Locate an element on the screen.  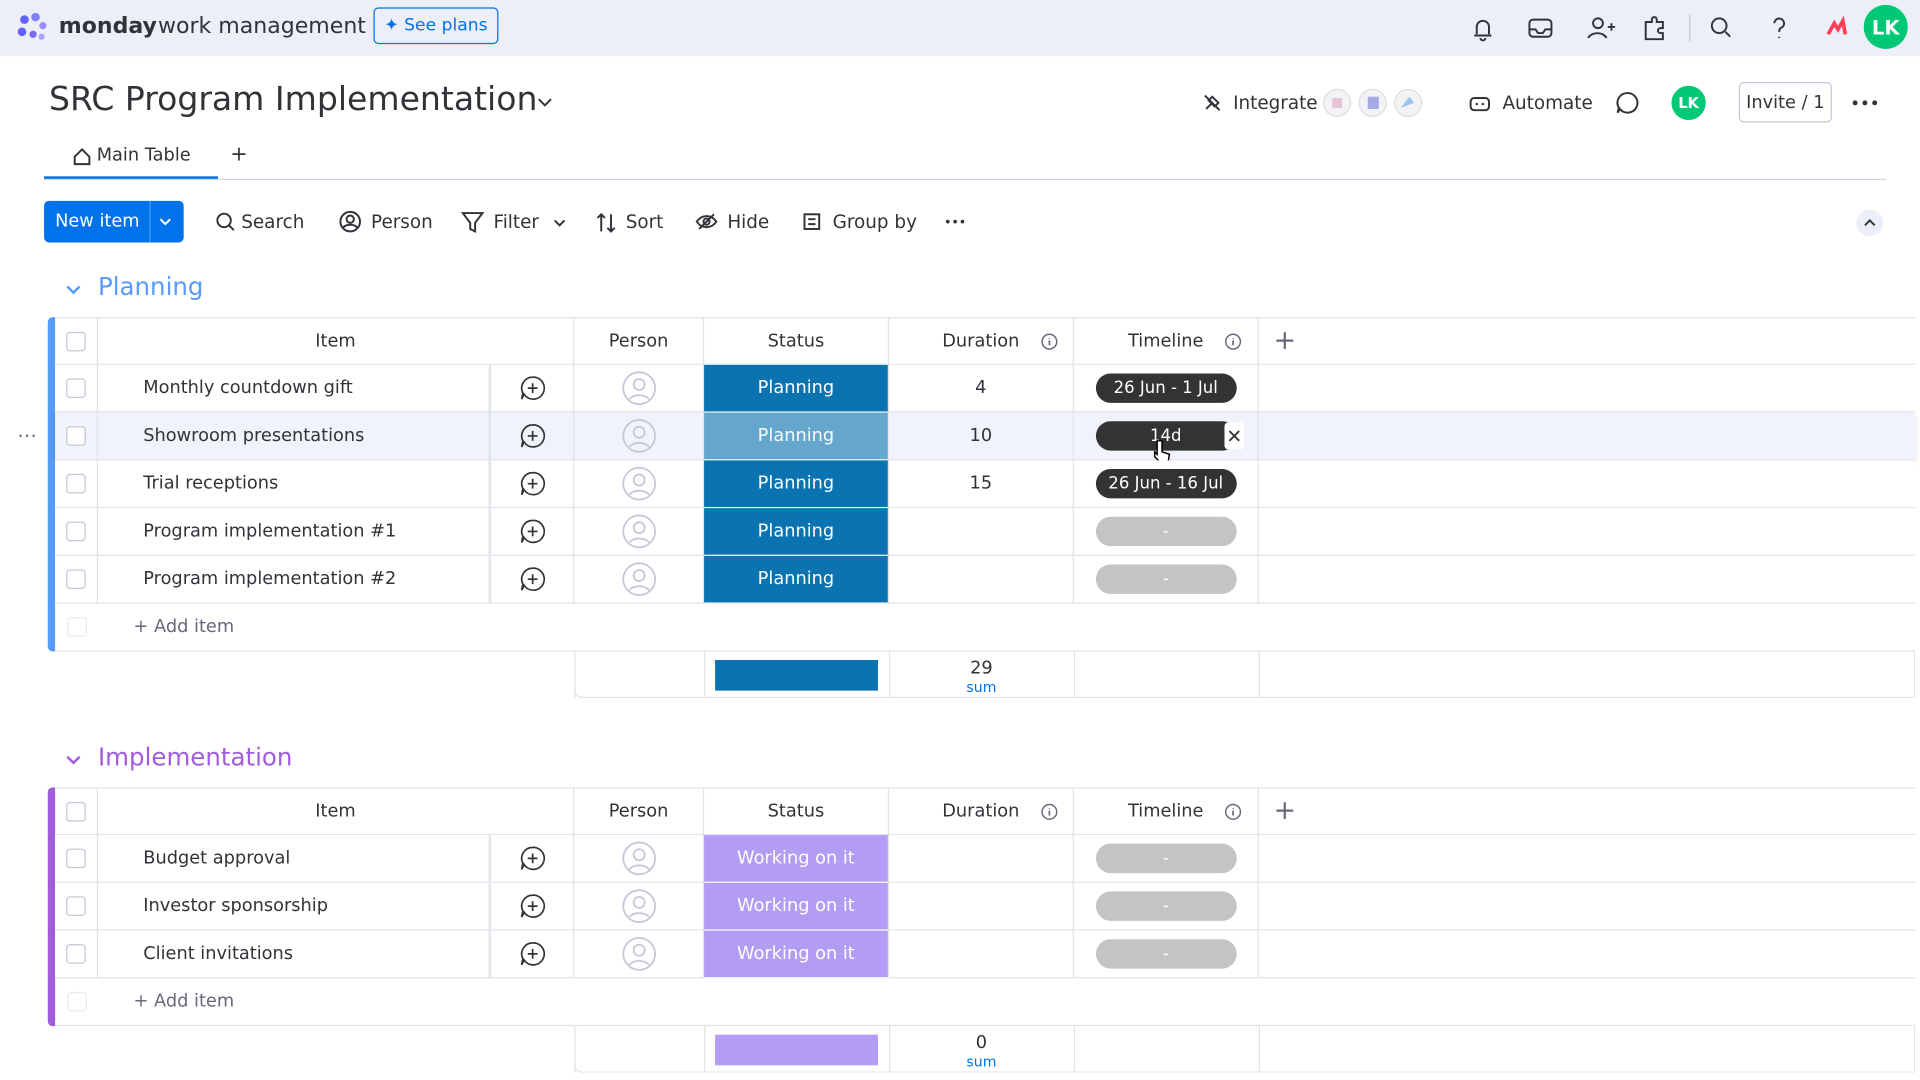
board-menu is located at coordinates (1864, 103).